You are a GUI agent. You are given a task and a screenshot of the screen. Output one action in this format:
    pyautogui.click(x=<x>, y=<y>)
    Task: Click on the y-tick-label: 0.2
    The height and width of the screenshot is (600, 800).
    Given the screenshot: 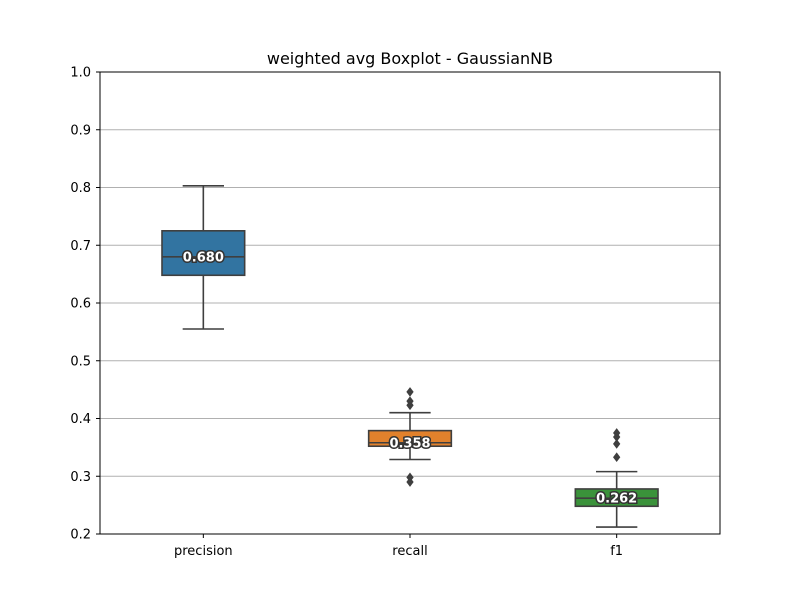 What is the action you would take?
    pyautogui.click(x=80, y=535)
    